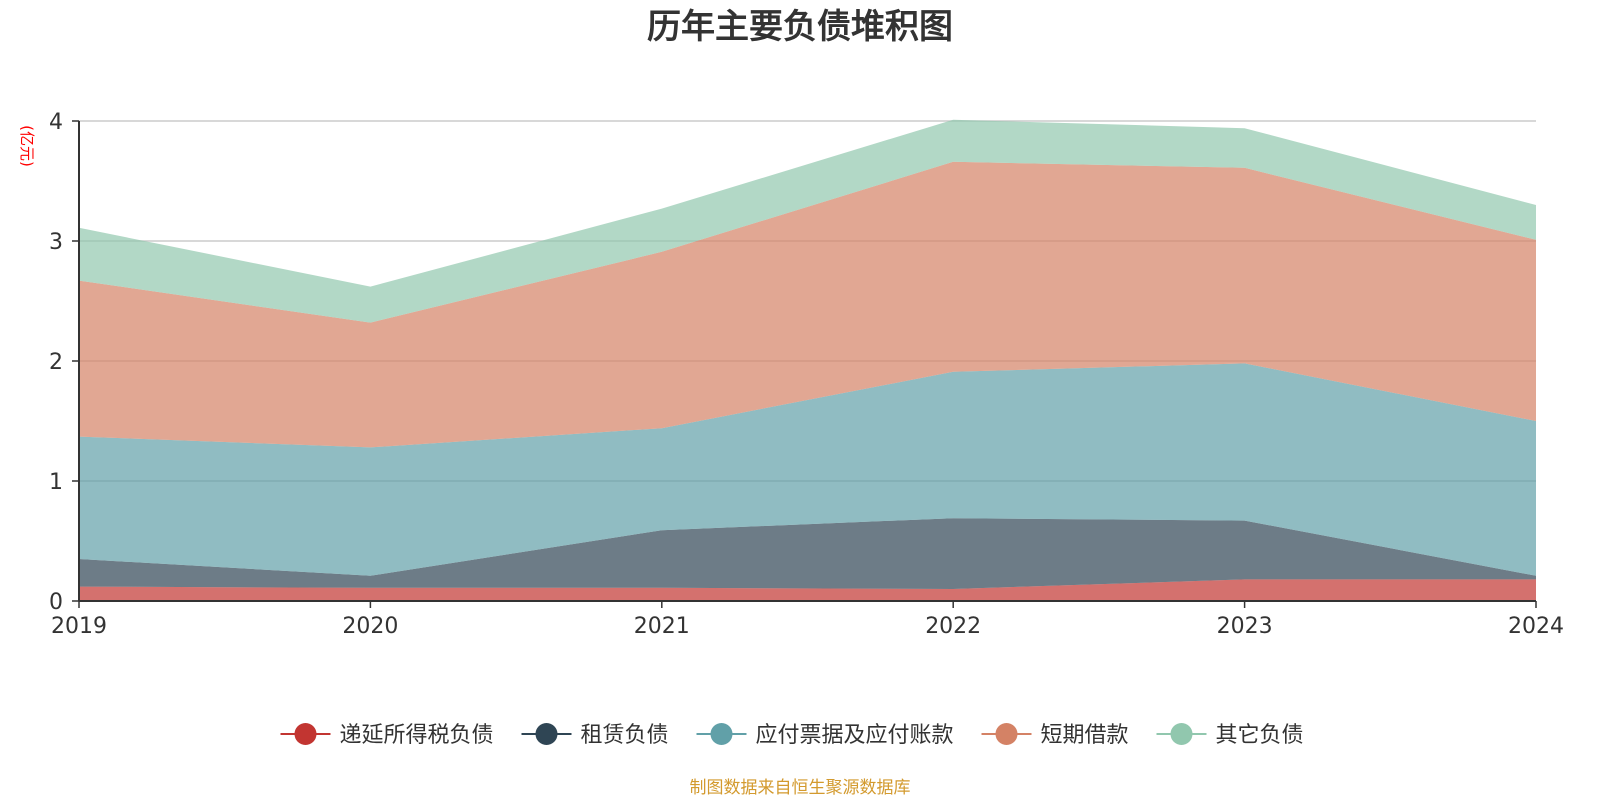 This screenshot has height=800, width=1600. What do you see at coordinates (662, 626) in the screenshot?
I see `x-tick-label: 2021` at bounding box center [662, 626].